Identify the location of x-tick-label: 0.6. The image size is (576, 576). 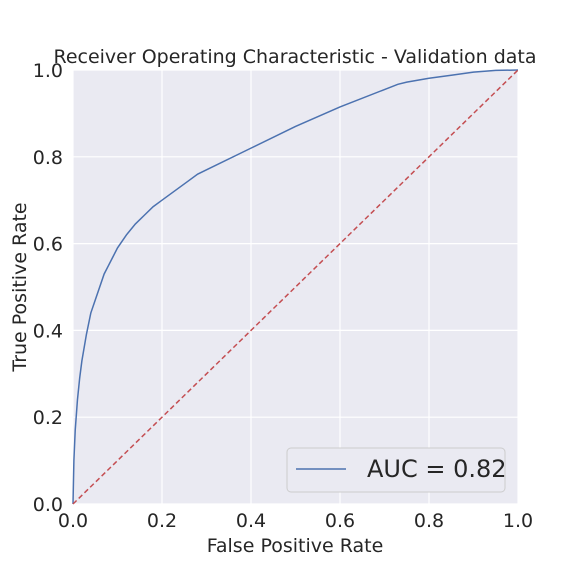
(340, 521).